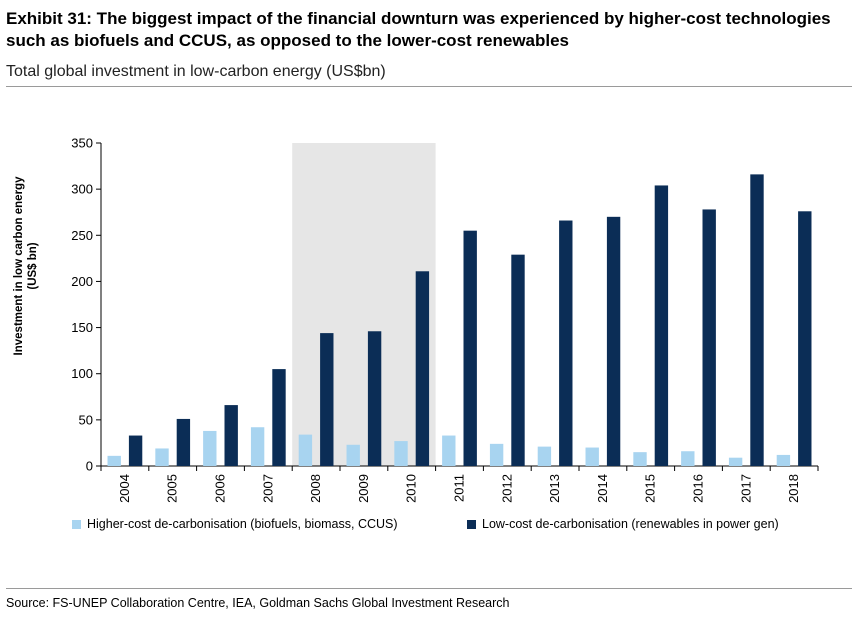 The width and height of the screenshot is (862, 618). Describe the element at coordinates (305, 450) in the screenshot. I see `bar-higher-cost-2008` at that location.